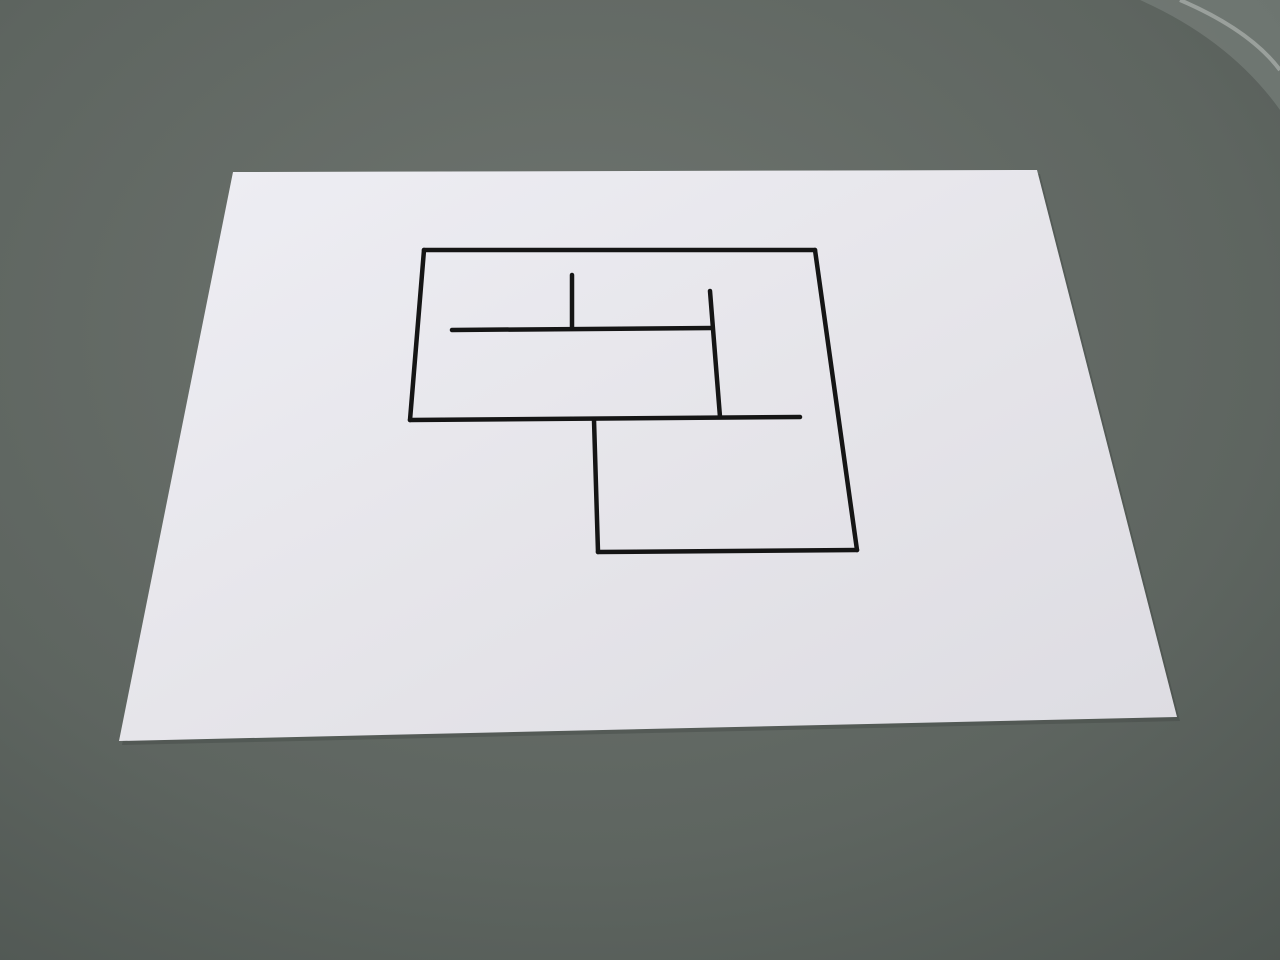  I want to click on floor-plan, so click(633, 401).